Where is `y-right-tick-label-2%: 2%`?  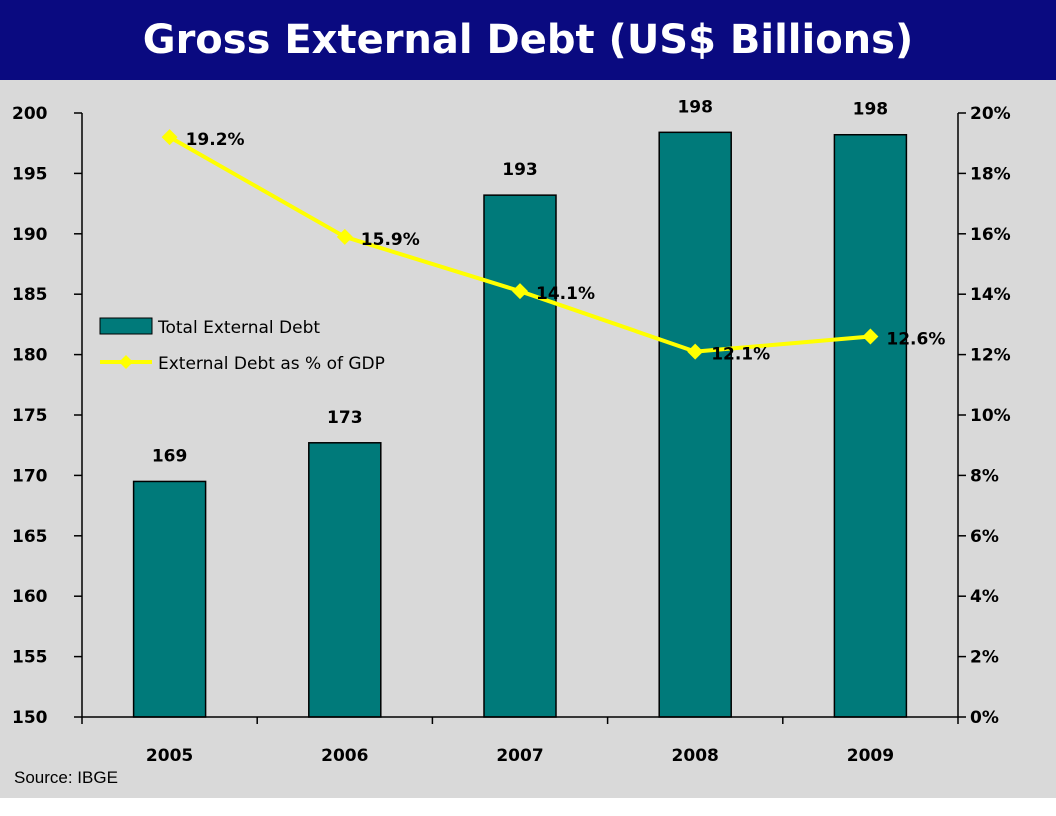
y-right-tick-label-2%: 2% is located at coordinates (984, 658).